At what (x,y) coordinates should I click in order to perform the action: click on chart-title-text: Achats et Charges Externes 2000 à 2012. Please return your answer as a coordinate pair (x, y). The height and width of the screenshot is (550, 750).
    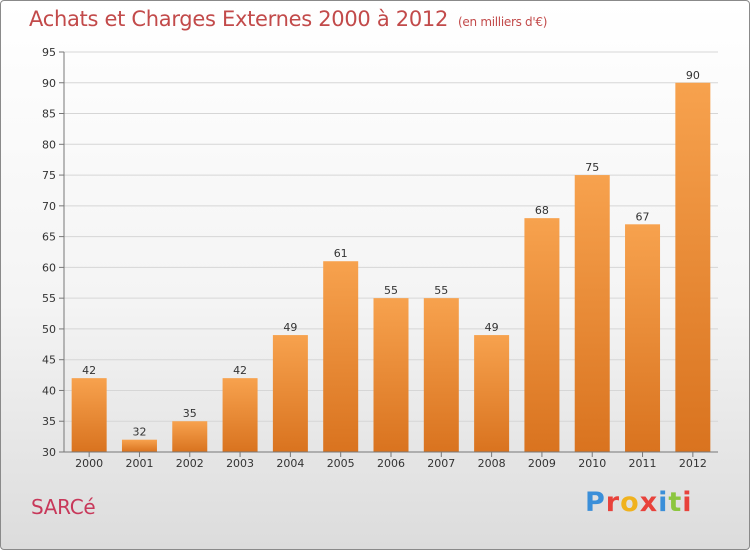
    Looking at the image, I should click on (239, 19).